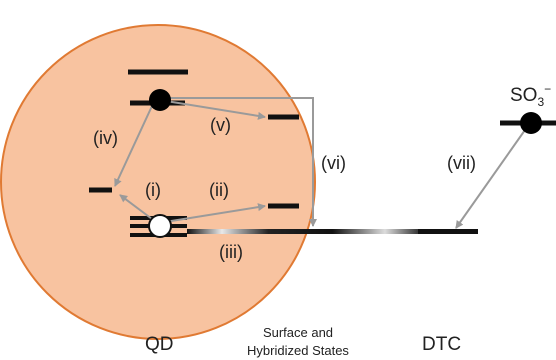 This screenshot has width=556, height=360. What do you see at coordinates (153, 190) in the screenshot?
I see `label-i: (i)` at bounding box center [153, 190].